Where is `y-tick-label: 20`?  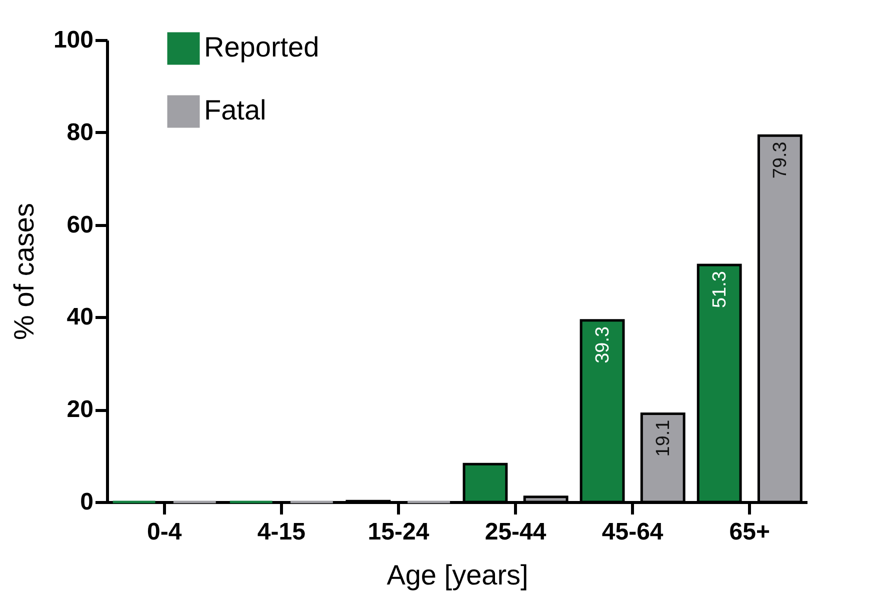
y-tick-label: 20 is located at coordinates (80, 410).